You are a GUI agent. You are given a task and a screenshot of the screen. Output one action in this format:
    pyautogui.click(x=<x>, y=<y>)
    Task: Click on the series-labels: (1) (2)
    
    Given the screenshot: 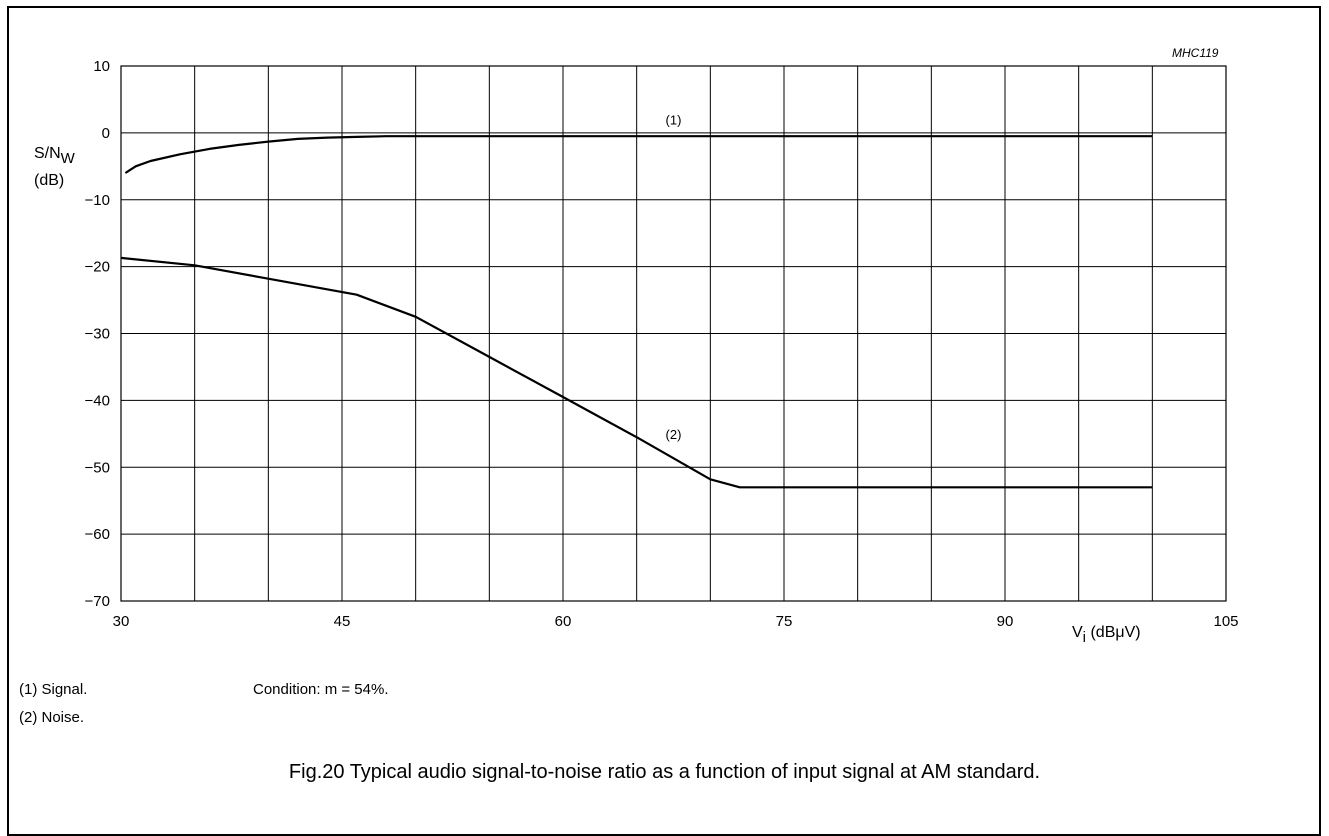 What is the action you would take?
    pyautogui.click(x=674, y=277)
    